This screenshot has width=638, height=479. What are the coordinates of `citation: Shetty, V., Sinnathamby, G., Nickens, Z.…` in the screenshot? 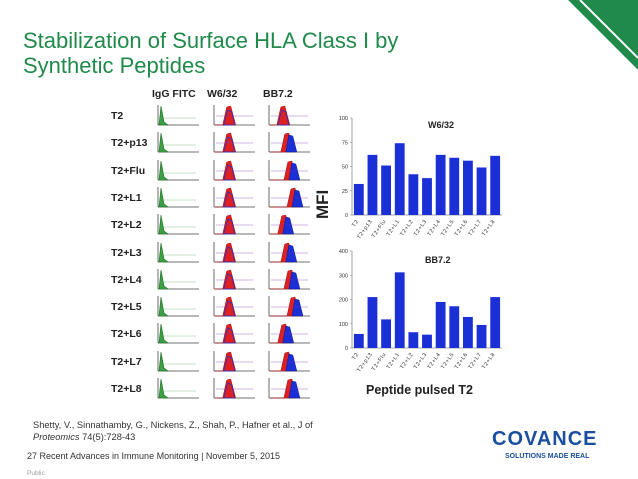 It's located at (178, 431).